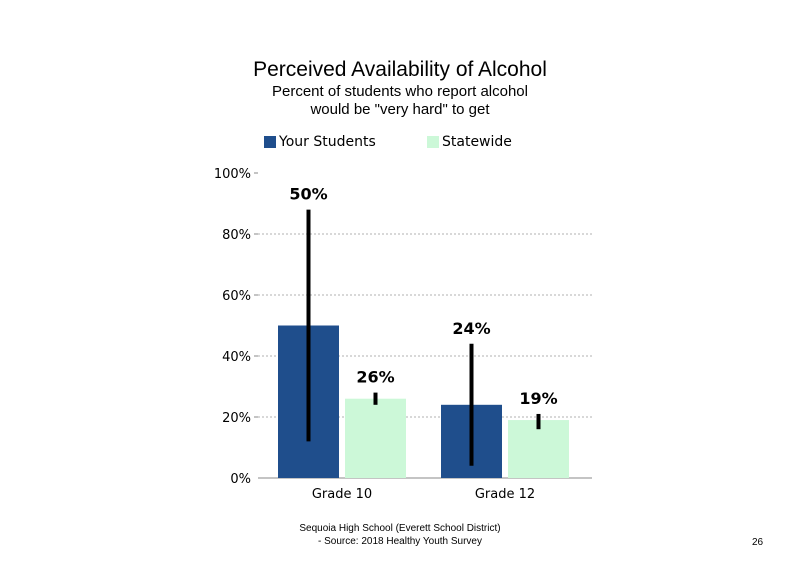 Image resolution: width=800 pixels, height=568 pixels. I want to click on y-tick-label: 80%, so click(236, 235).